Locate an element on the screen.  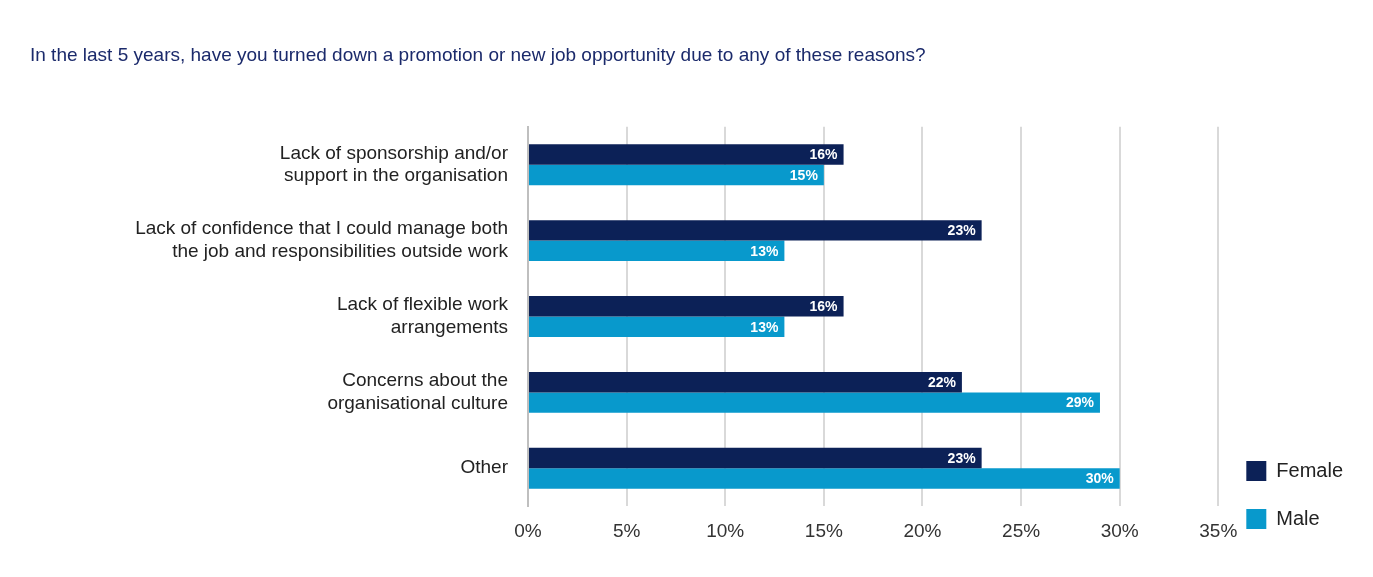
x-tick-label: 10% is located at coordinates (725, 530).